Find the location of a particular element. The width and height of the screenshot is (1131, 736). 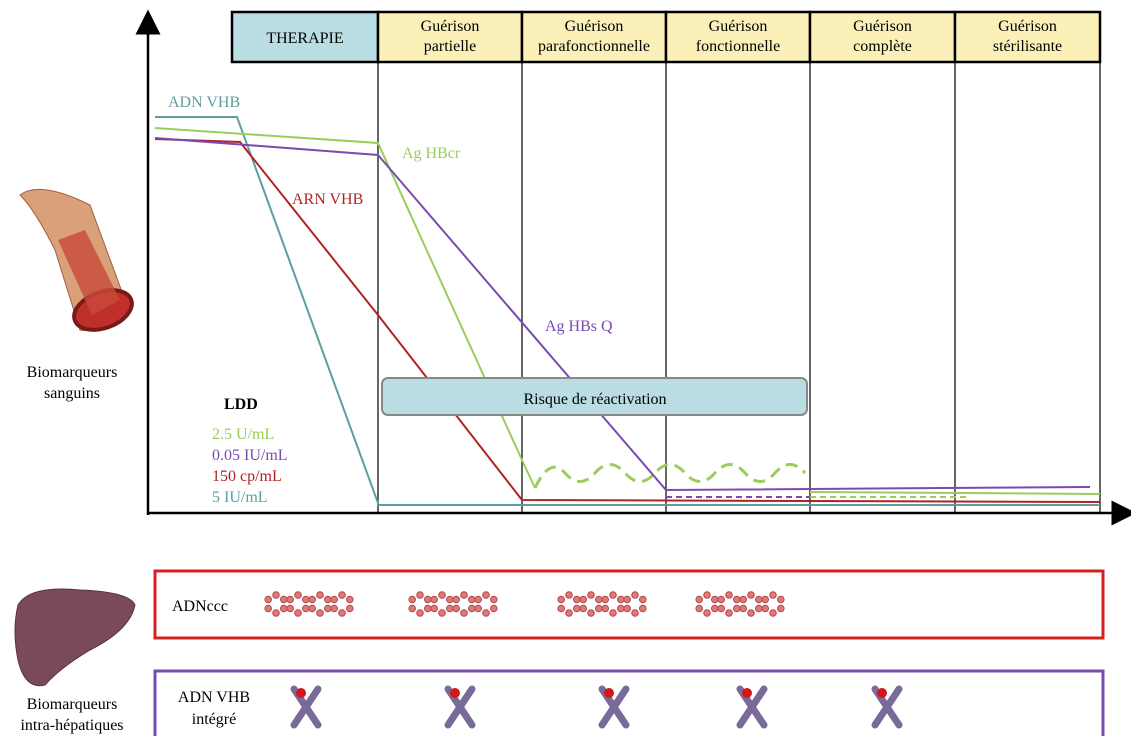

liver-icon is located at coordinates (75, 637).